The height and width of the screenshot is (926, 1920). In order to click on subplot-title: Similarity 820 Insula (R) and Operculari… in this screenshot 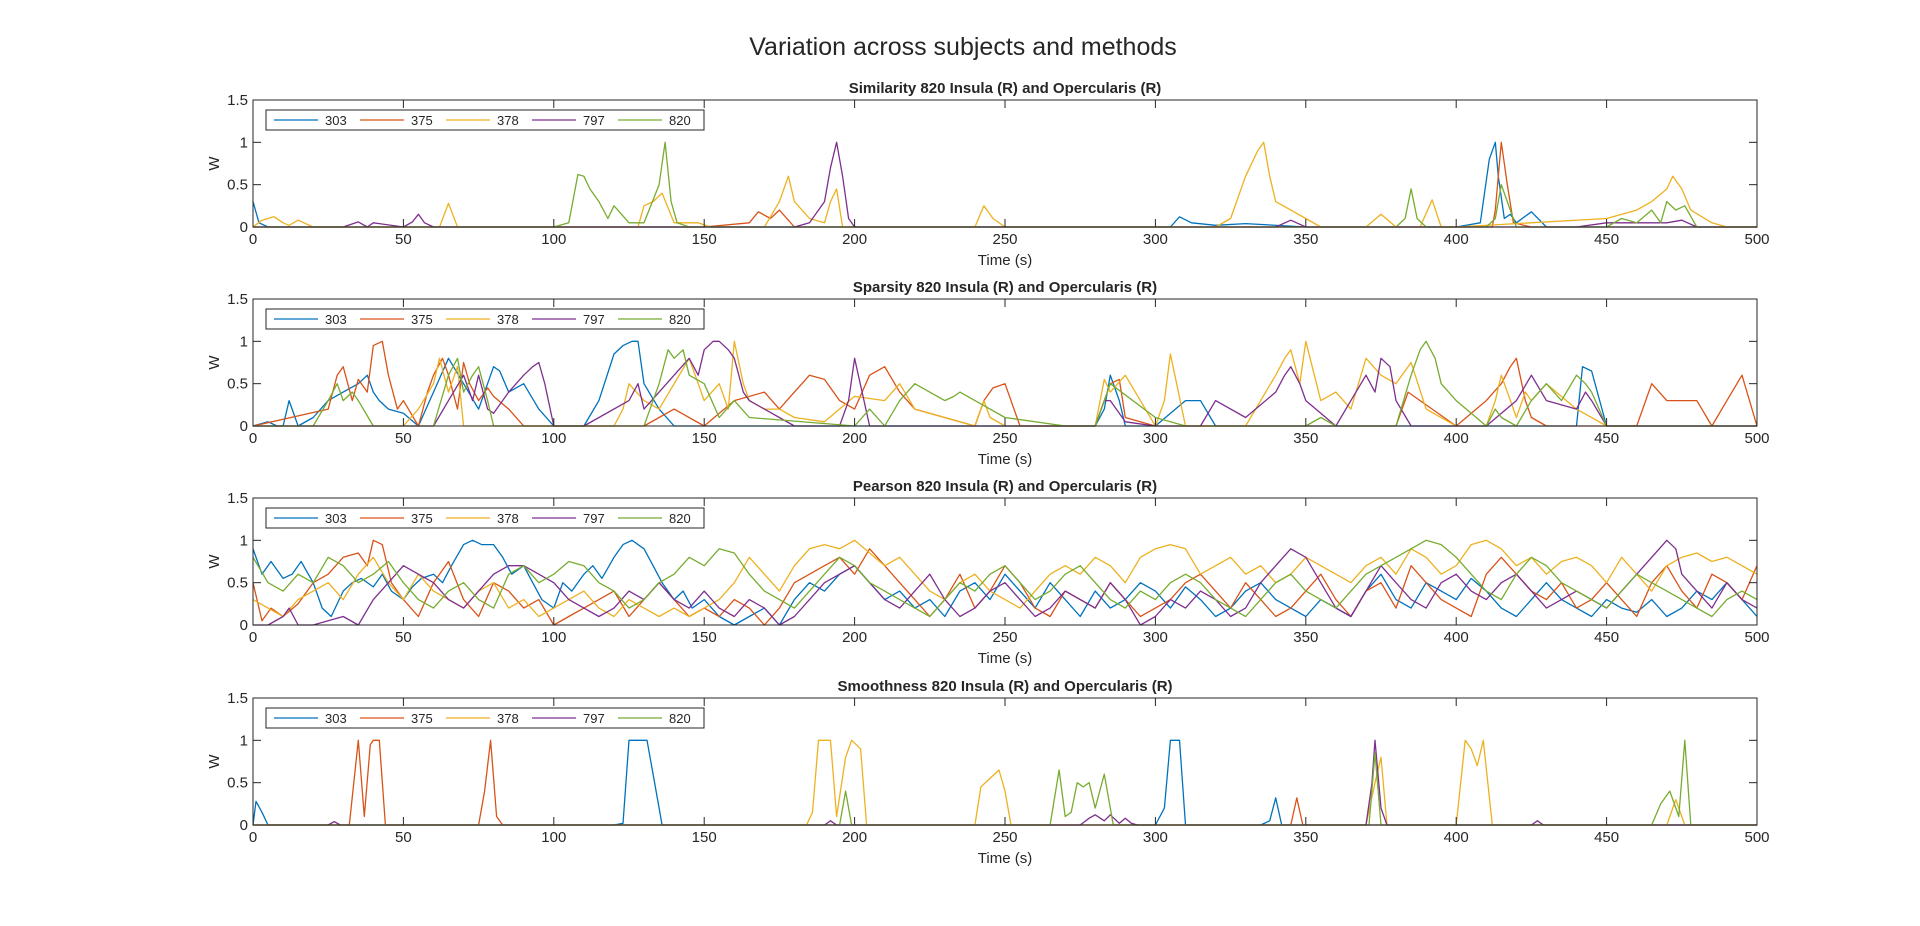, I will do `click(1005, 88)`.